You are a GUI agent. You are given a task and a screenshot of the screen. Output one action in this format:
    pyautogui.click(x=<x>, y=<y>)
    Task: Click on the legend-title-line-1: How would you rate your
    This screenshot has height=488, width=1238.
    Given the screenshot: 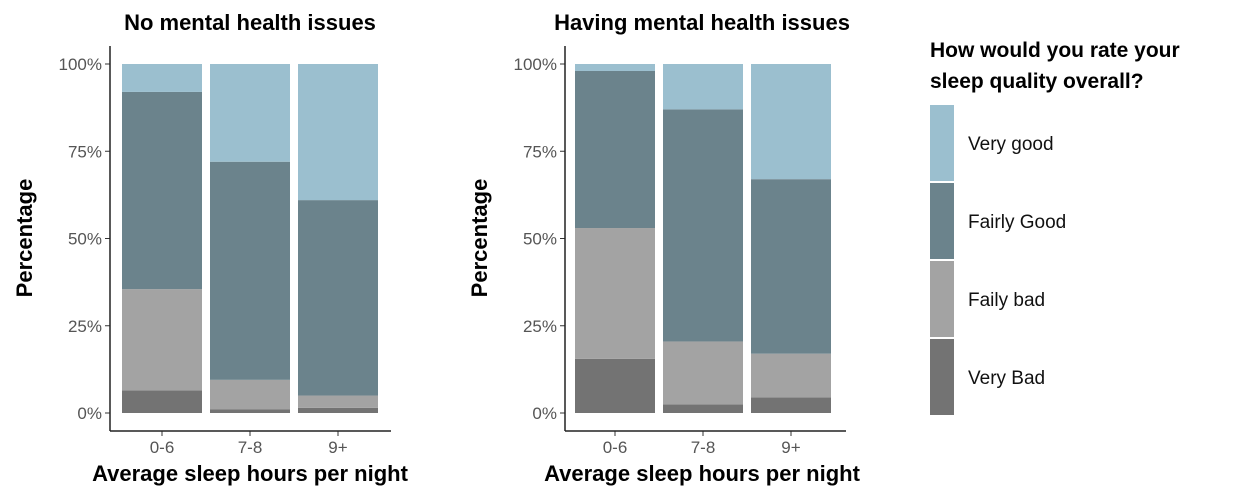 What is the action you would take?
    pyautogui.click(x=1055, y=50)
    